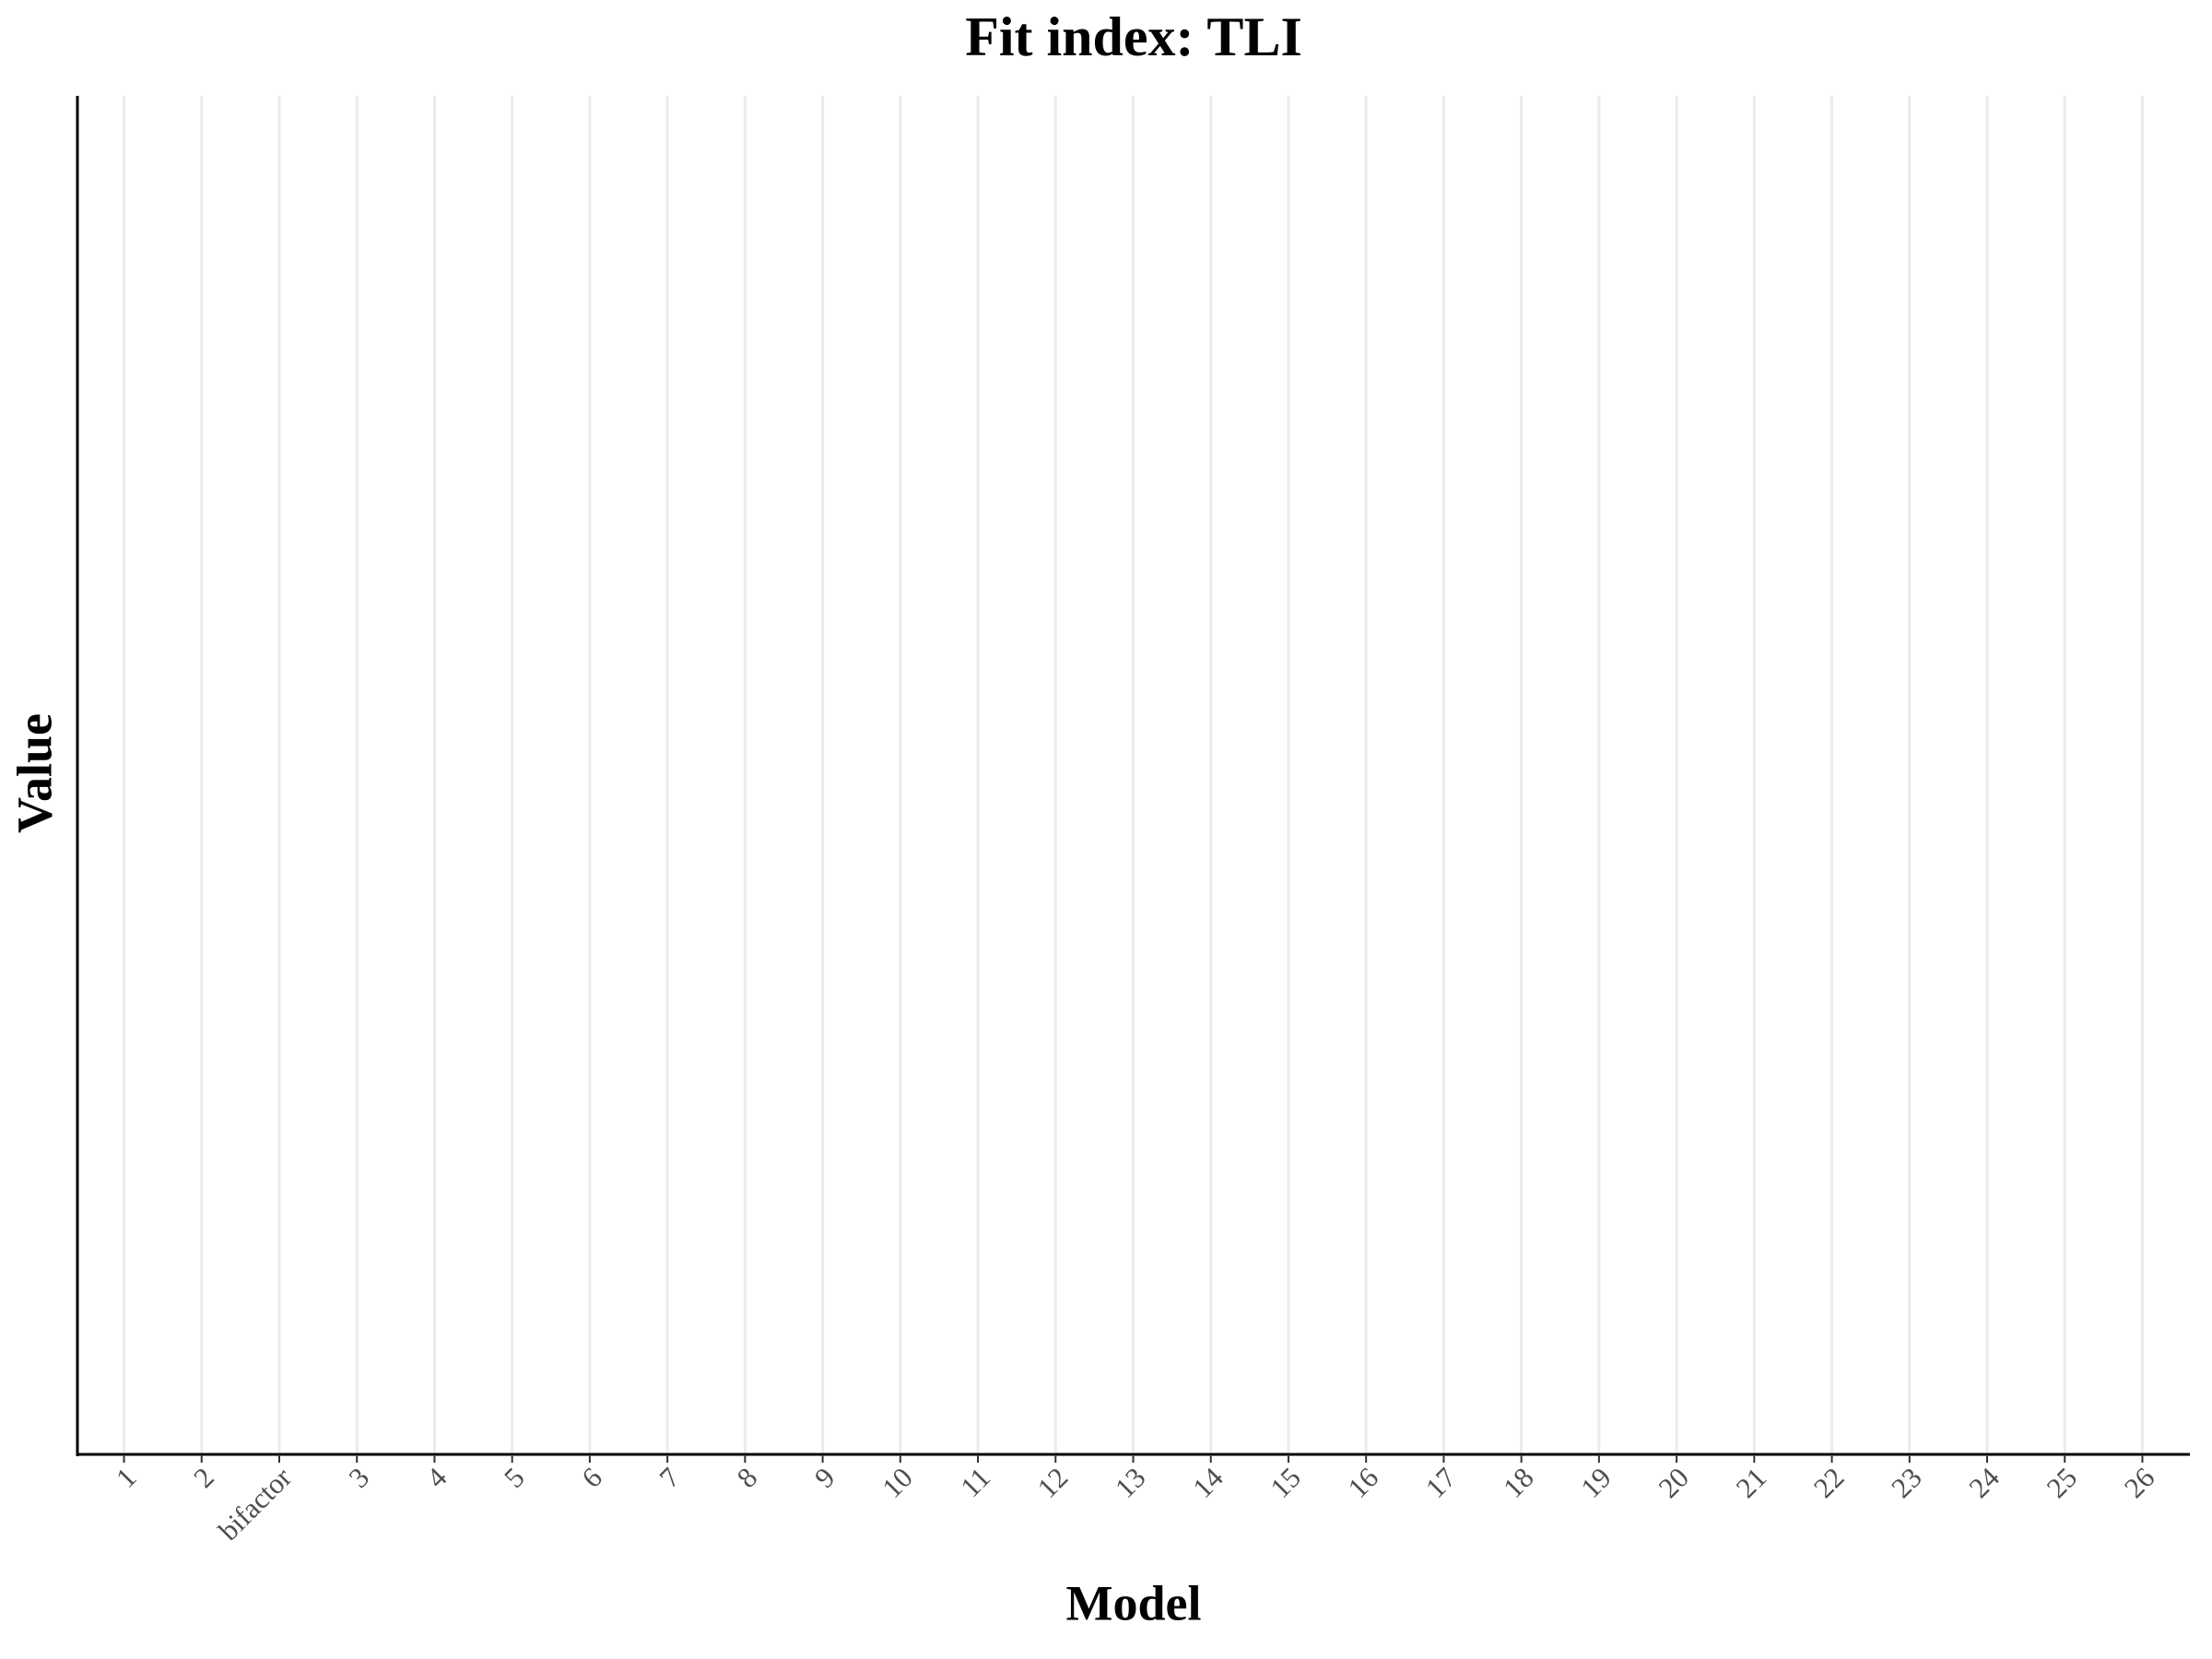  Describe the element at coordinates (436, 1477) in the screenshot. I see `x-tick-label: 4` at that location.